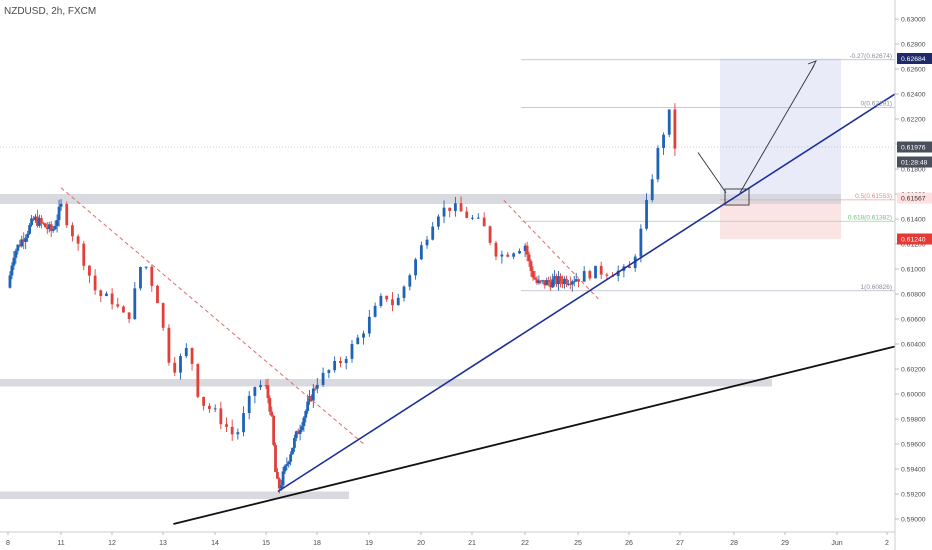 This screenshot has width=932, height=550. Describe the element at coordinates (913, 170) in the screenshot. I see `price-tick-label: 0.61800` at that location.